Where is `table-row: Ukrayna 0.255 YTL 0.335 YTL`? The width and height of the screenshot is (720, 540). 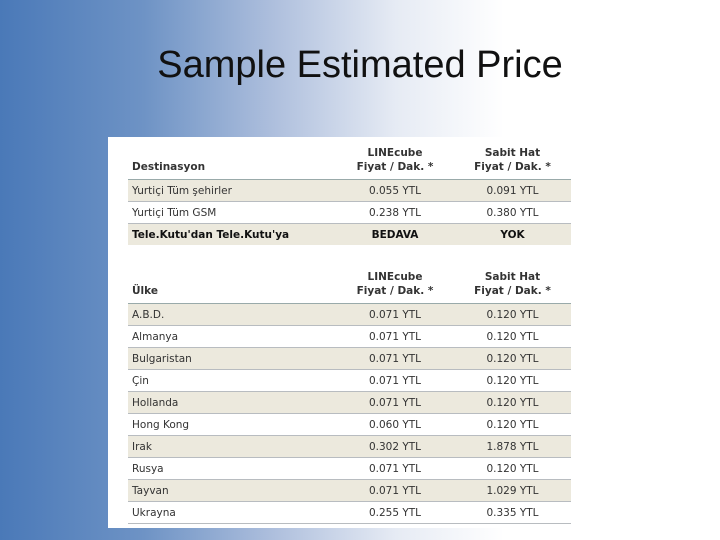
table-row: Ukrayna 0.255 YTL 0.335 YTL is located at coordinates (349, 513).